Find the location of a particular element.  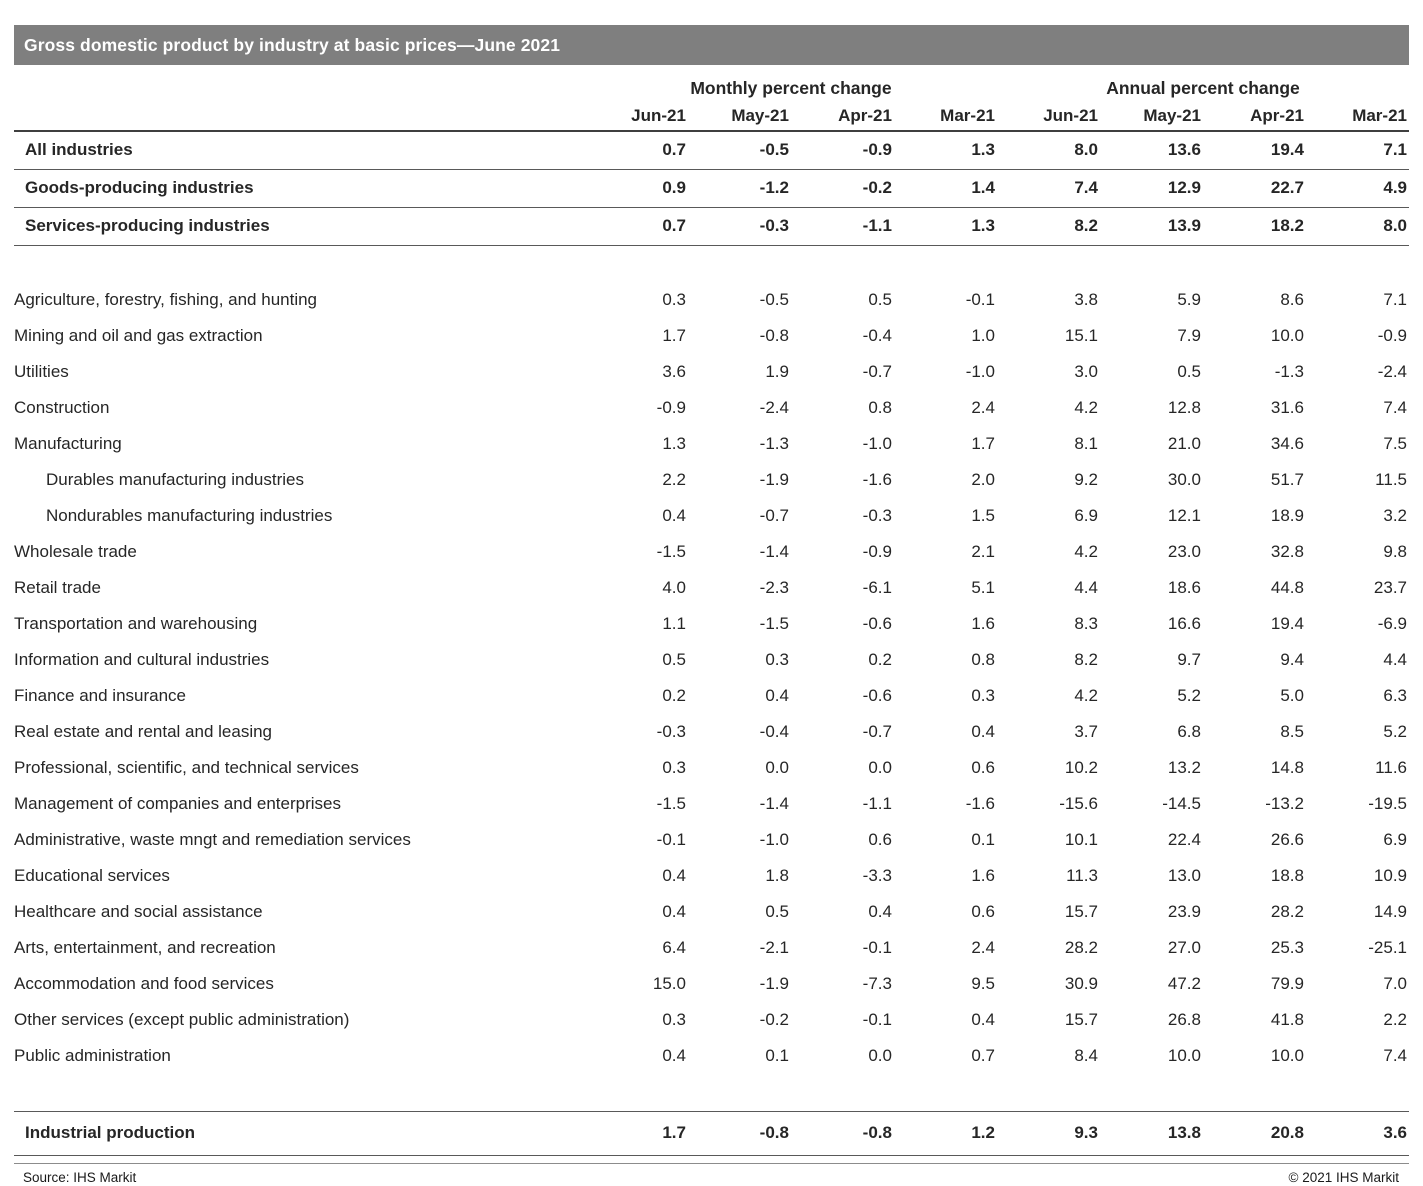

cell-value: -0.5 is located at coordinates (774, 299).